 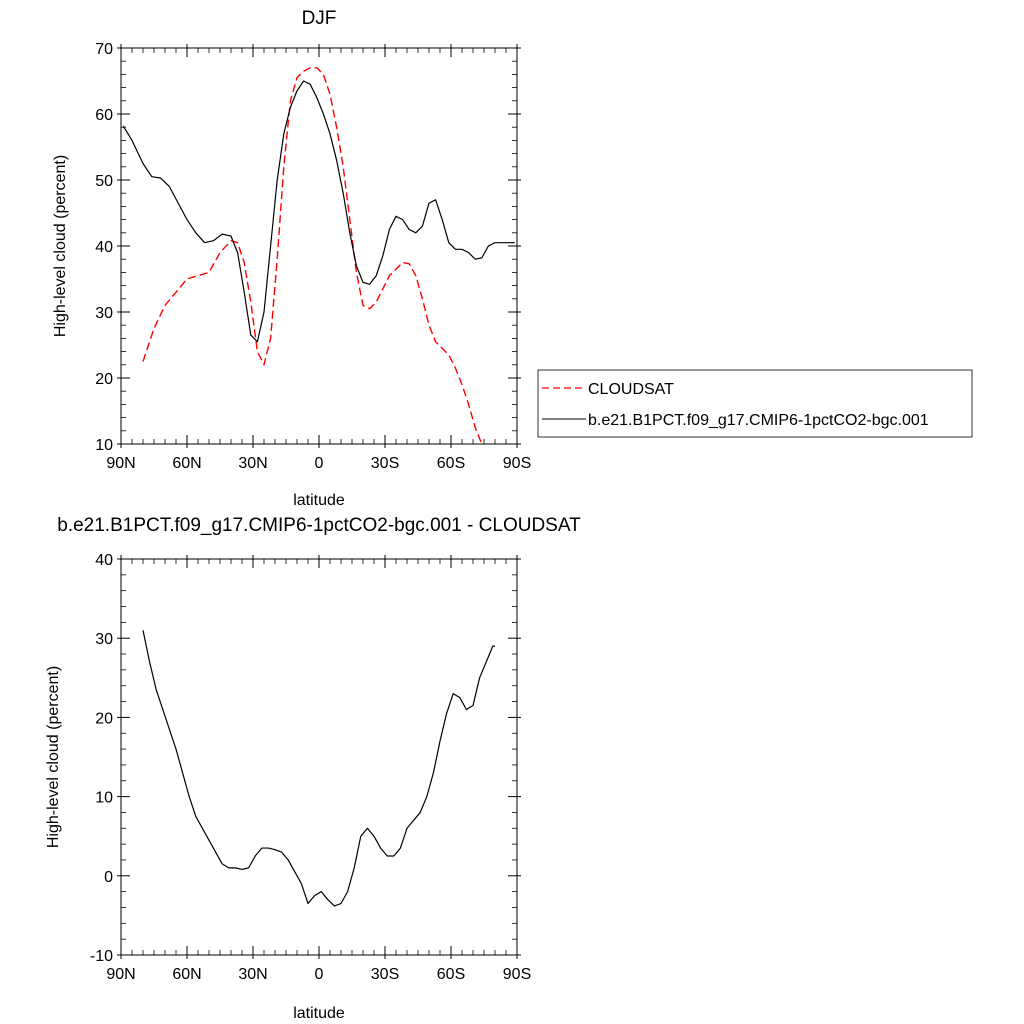 I want to click on top-y-tick-label: 40, so click(x=104, y=247).